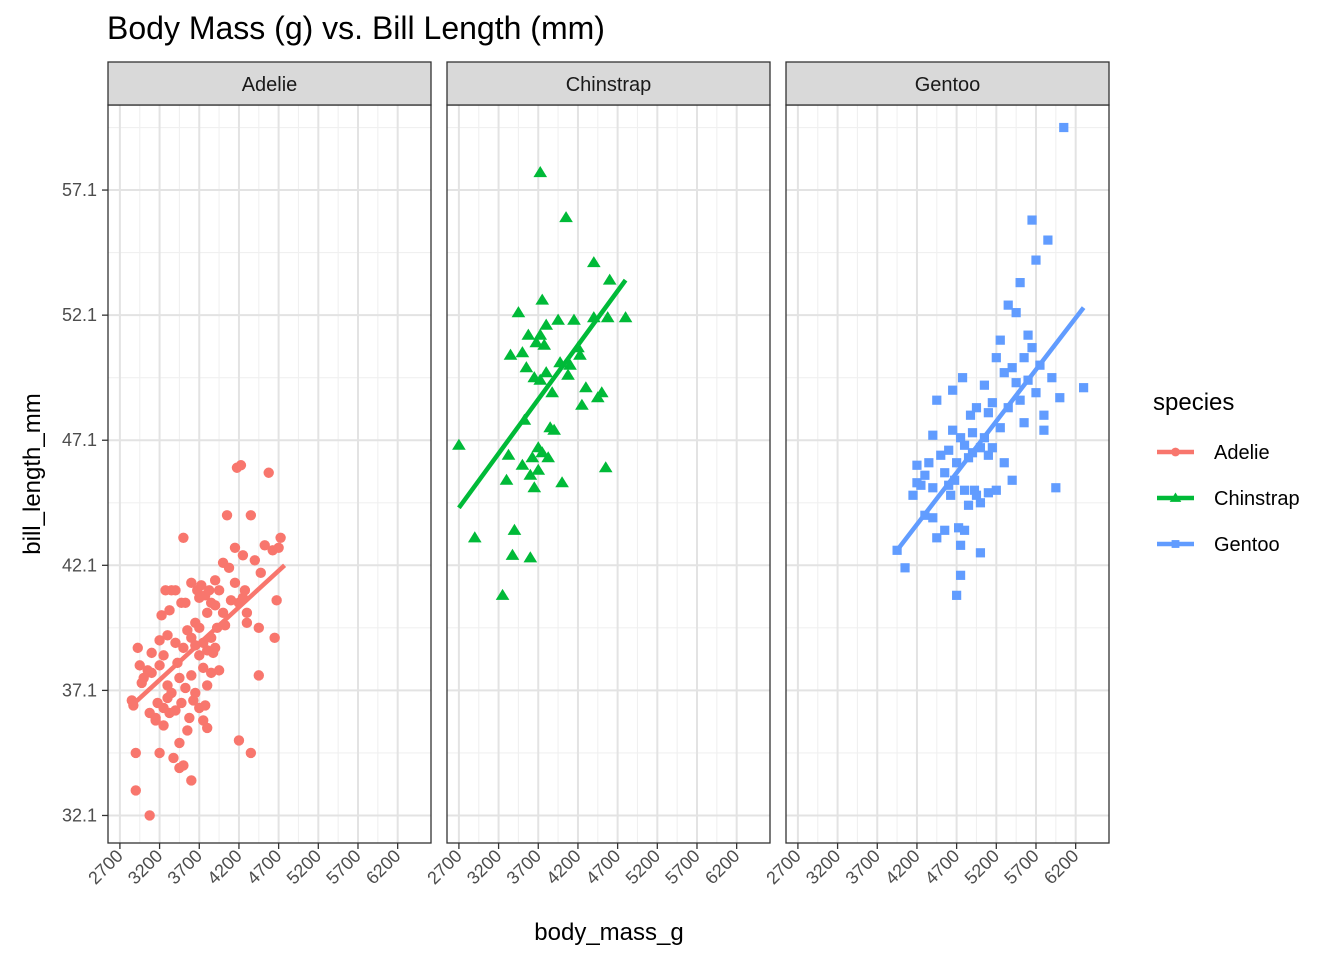 This screenshot has width=1344, height=960. I want to click on x-tick-label: 3700, so click(863, 867).